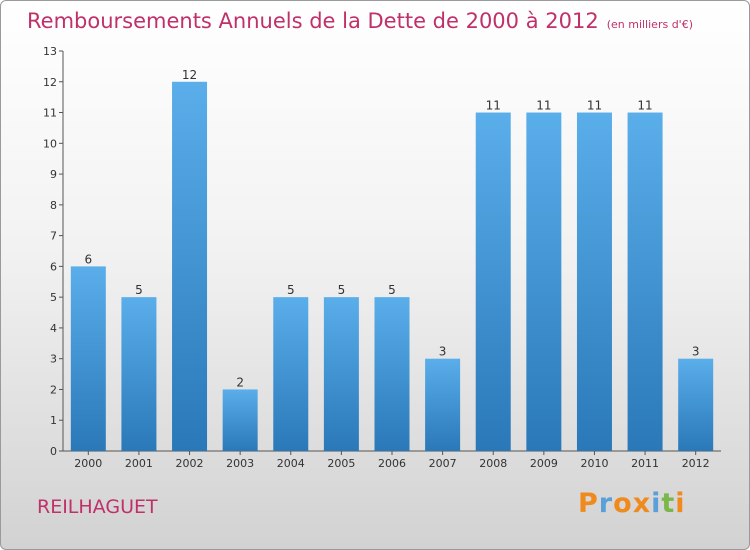 Image resolution: width=750 pixels, height=550 pixels. Describe the element at coordinates (668, 503) in the screenshot. I see `logo-letter: t` at that location.